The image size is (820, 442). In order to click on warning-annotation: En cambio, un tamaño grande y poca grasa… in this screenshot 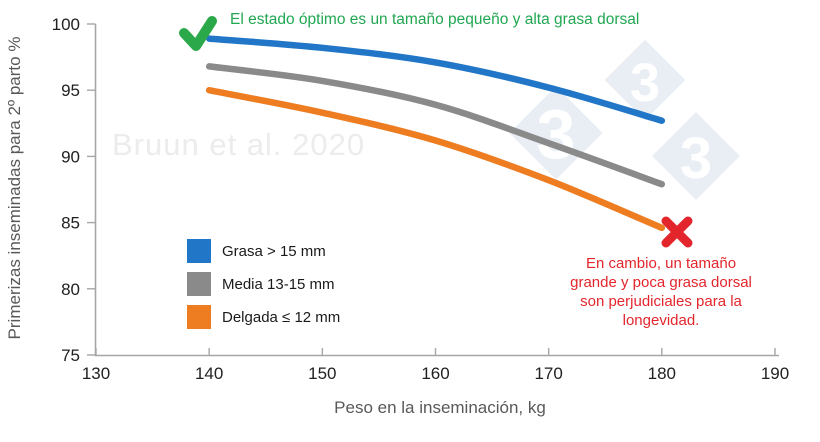, I will do `click(661, 292)`.